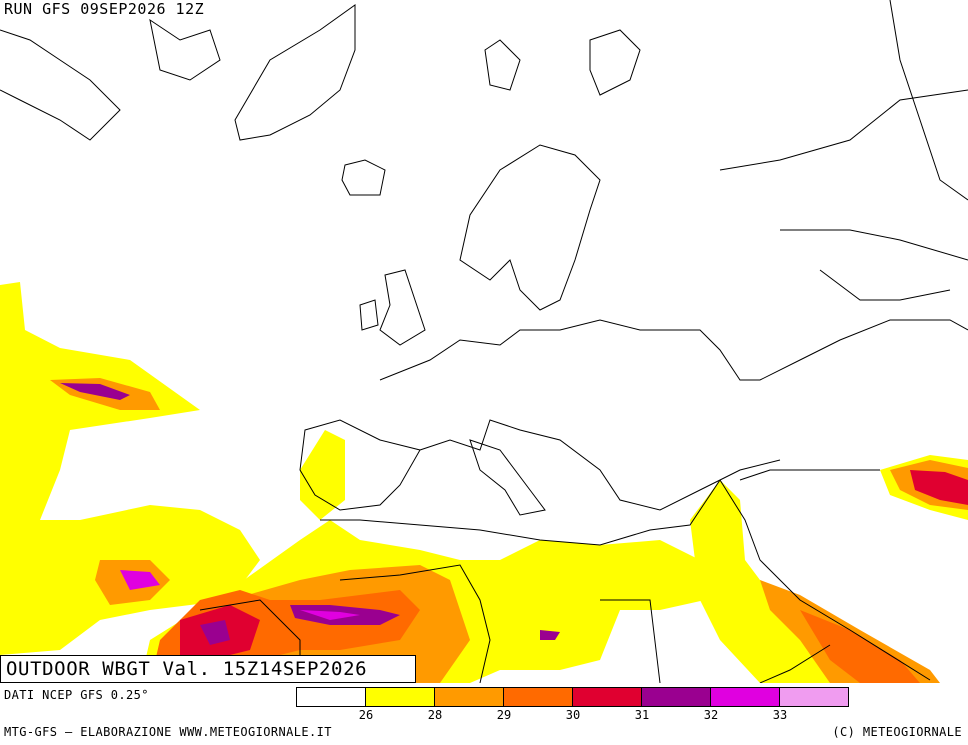 This screenshot has height=745, width=968. Describe the element at coordinates (711, 715) in the screenshot. I see `legend-tick-label: 32` at that location.